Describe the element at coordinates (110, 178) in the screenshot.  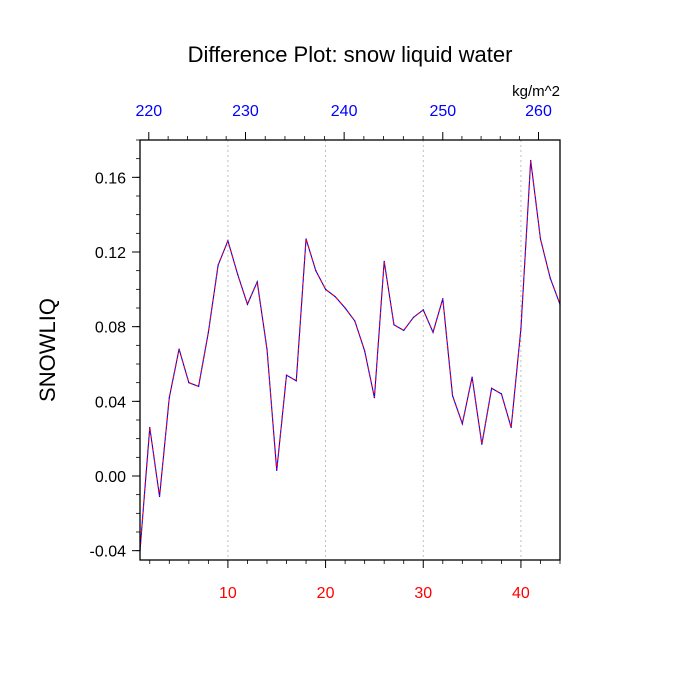
I see `y-tick-label: 0.16` at that location.